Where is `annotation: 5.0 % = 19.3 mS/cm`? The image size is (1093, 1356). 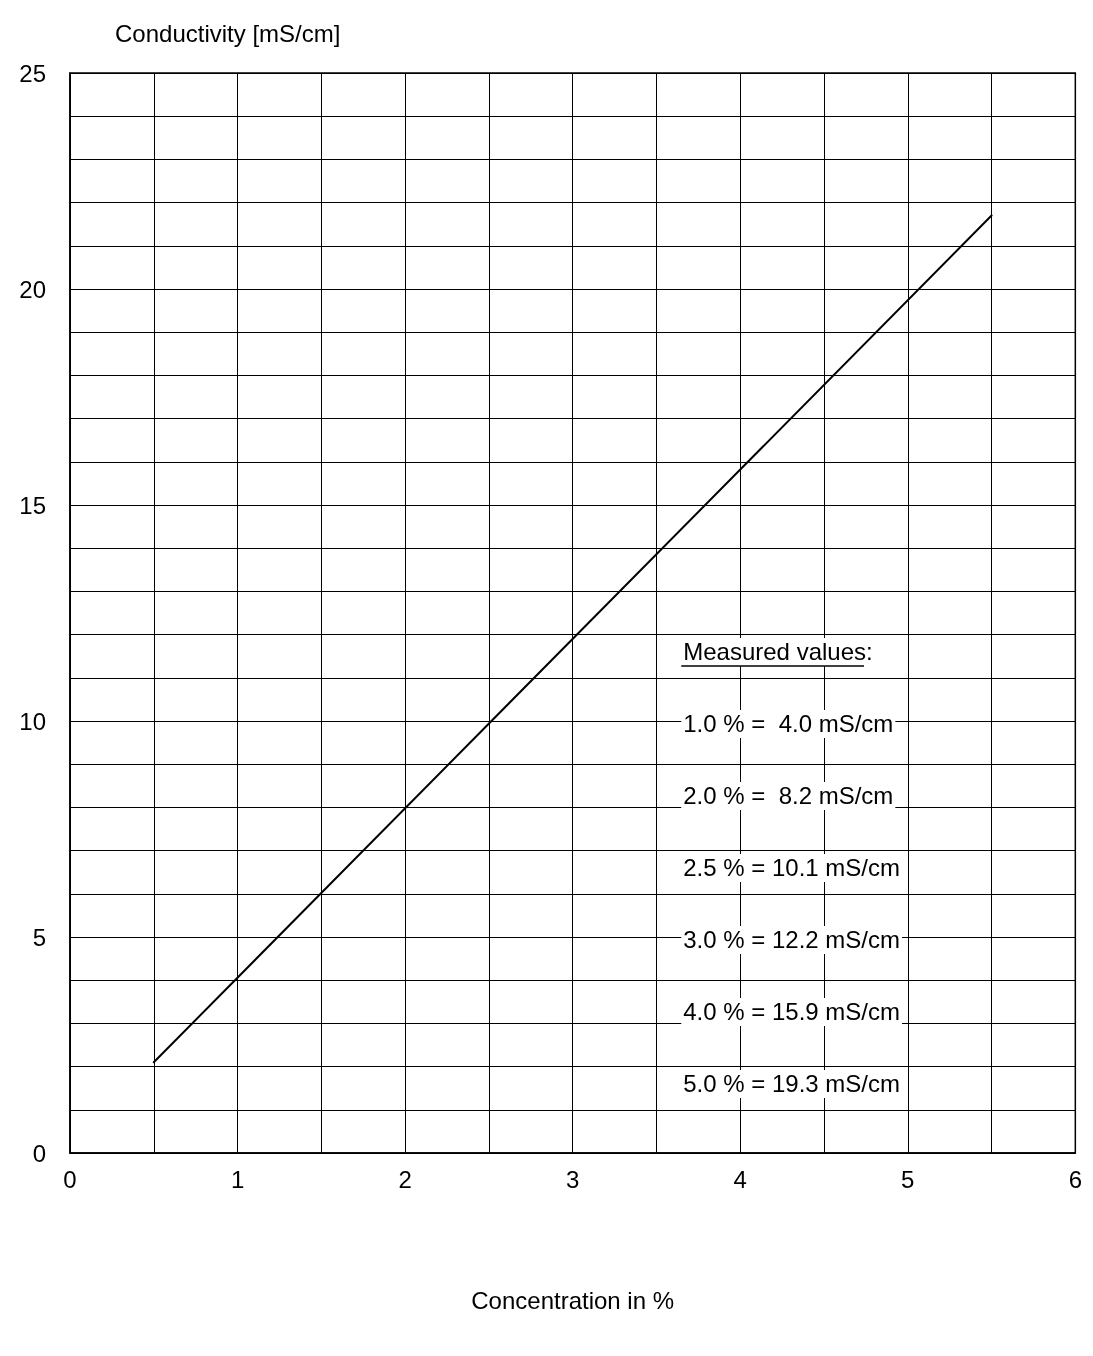
annotation: 5.0 % = 19.3 mS/cm is located at coordinates (791, 1084).